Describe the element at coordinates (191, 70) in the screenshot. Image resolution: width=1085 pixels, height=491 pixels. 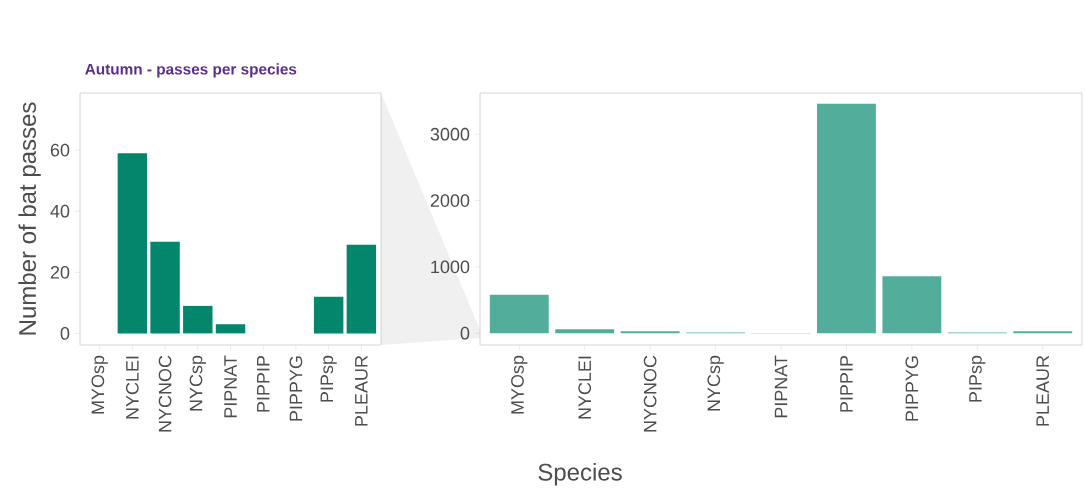
I see `chart-title: Autumn - passes per species` at that location.